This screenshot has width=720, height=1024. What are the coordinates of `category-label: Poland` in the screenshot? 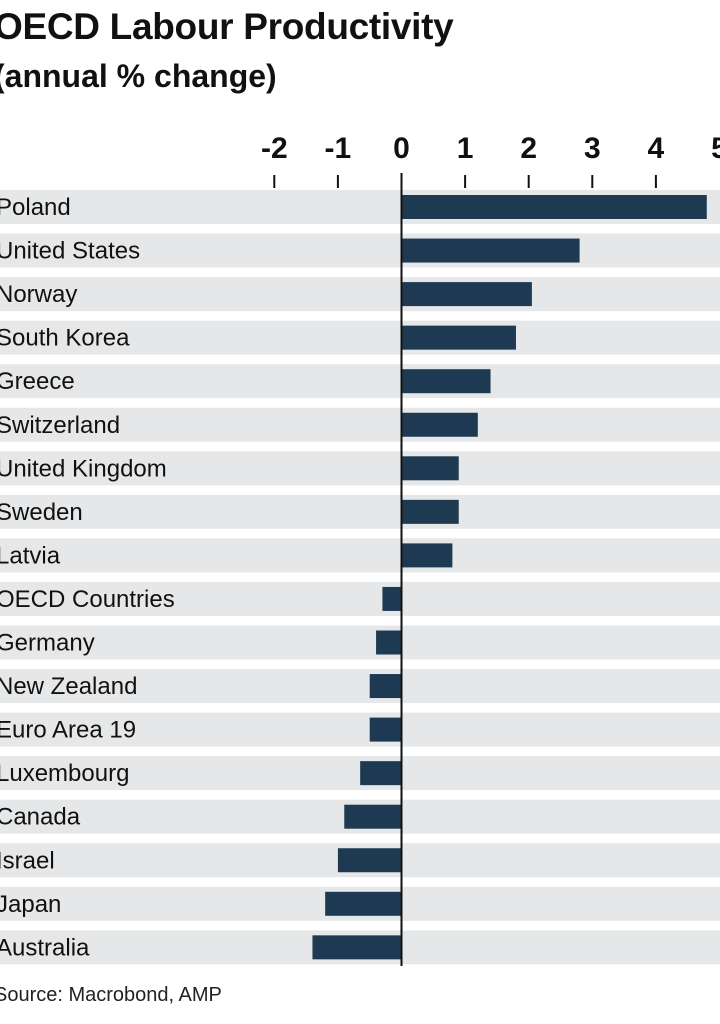 It's located at (35, 207).